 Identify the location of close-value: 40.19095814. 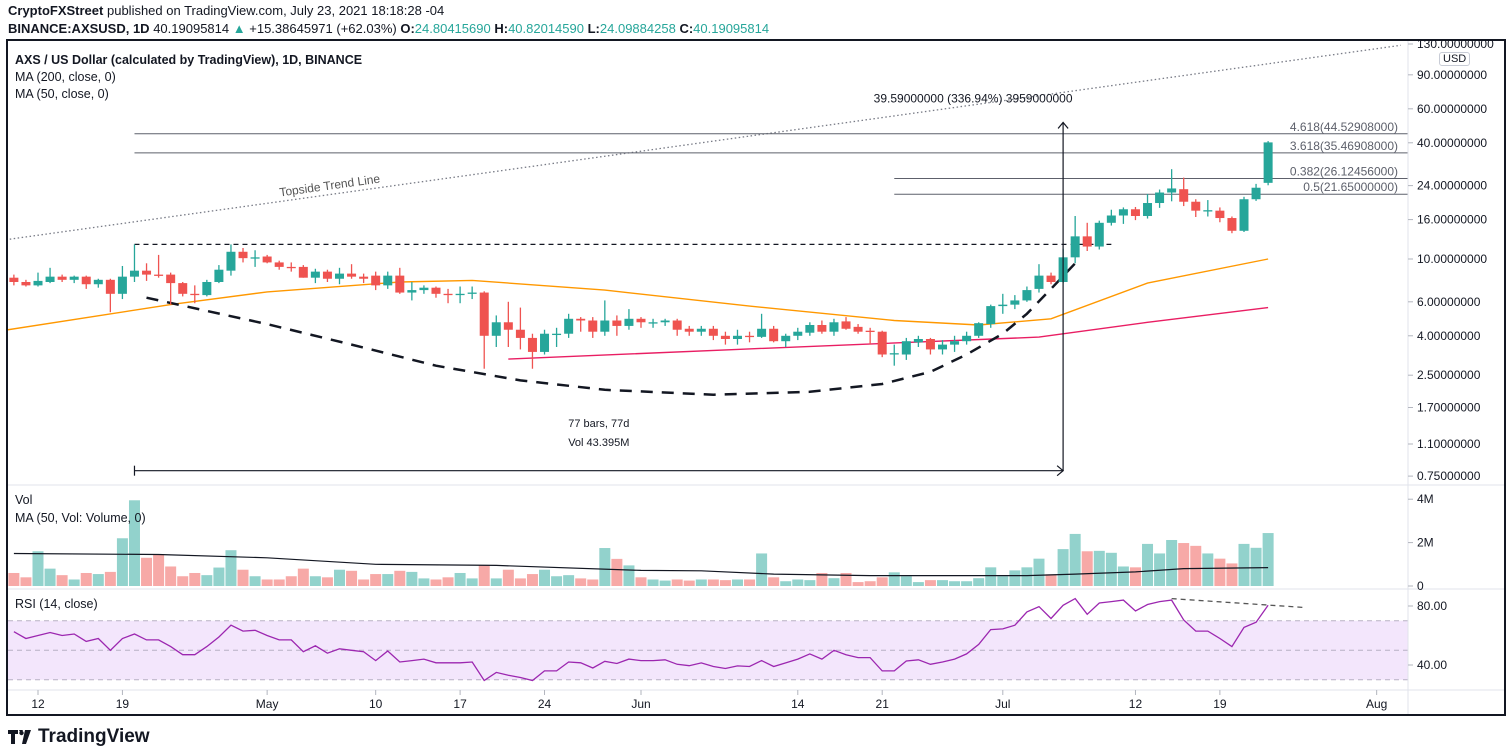
(731, 28).